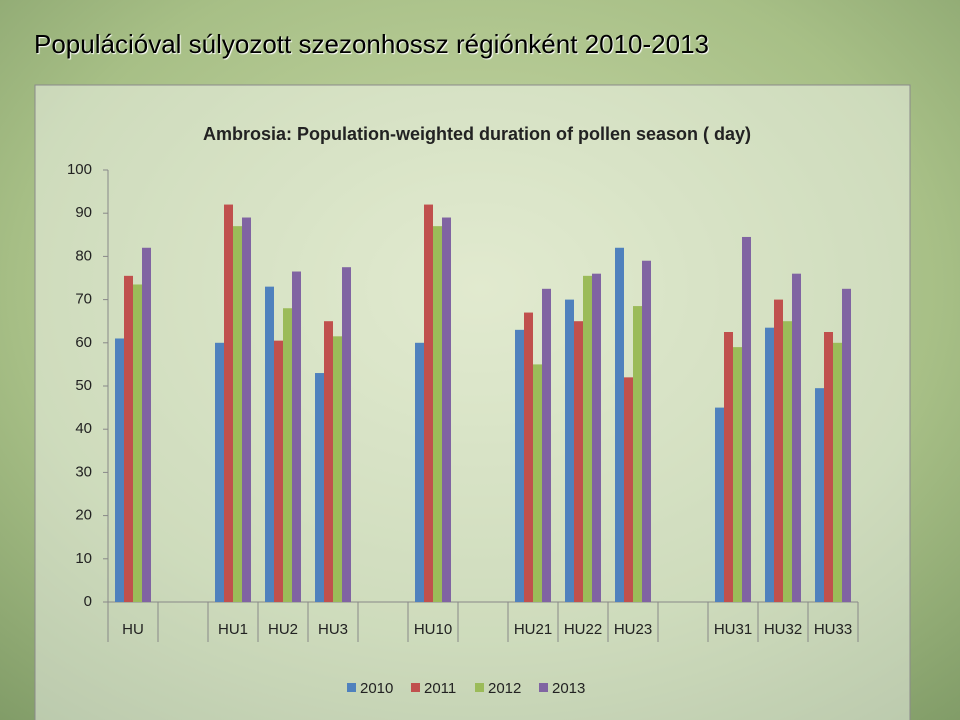 The height and width of the screenshot is (720, 960). What do you see at coordinates (83, 428) in the screenshot?
I see `y-tick-label: 40` at bounding box center [83, 428].